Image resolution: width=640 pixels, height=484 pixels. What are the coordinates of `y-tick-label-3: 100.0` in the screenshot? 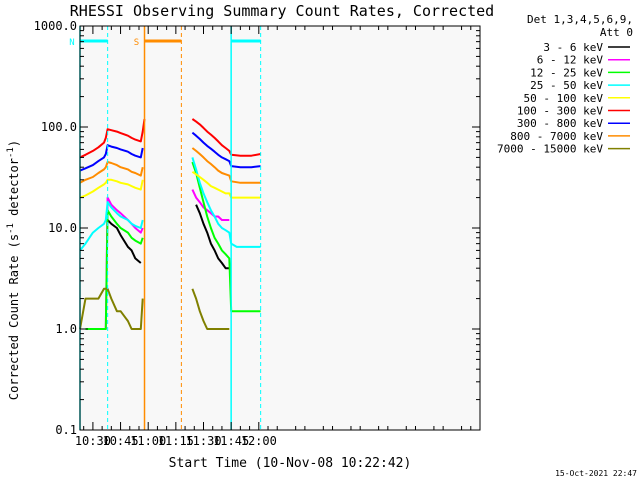 It's located at (59, 127).